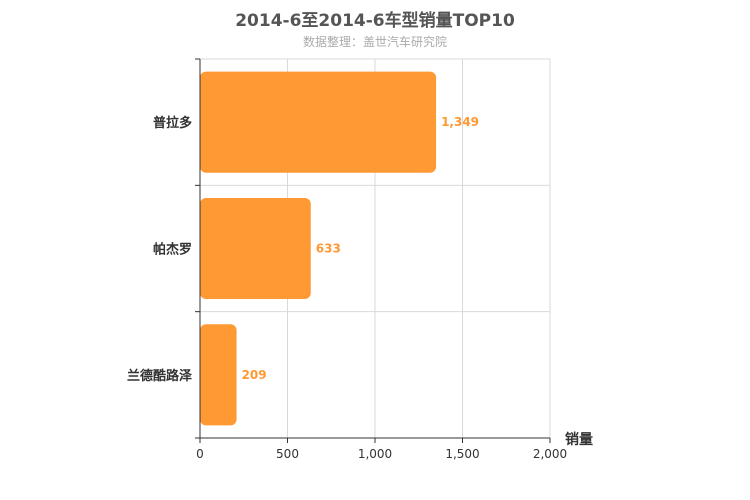 This screenshot has width=750, height=500. What do you see at coordinates (254, 375) in the screenshot?
I see `data-label: 209` at bounding box center [254, 375].